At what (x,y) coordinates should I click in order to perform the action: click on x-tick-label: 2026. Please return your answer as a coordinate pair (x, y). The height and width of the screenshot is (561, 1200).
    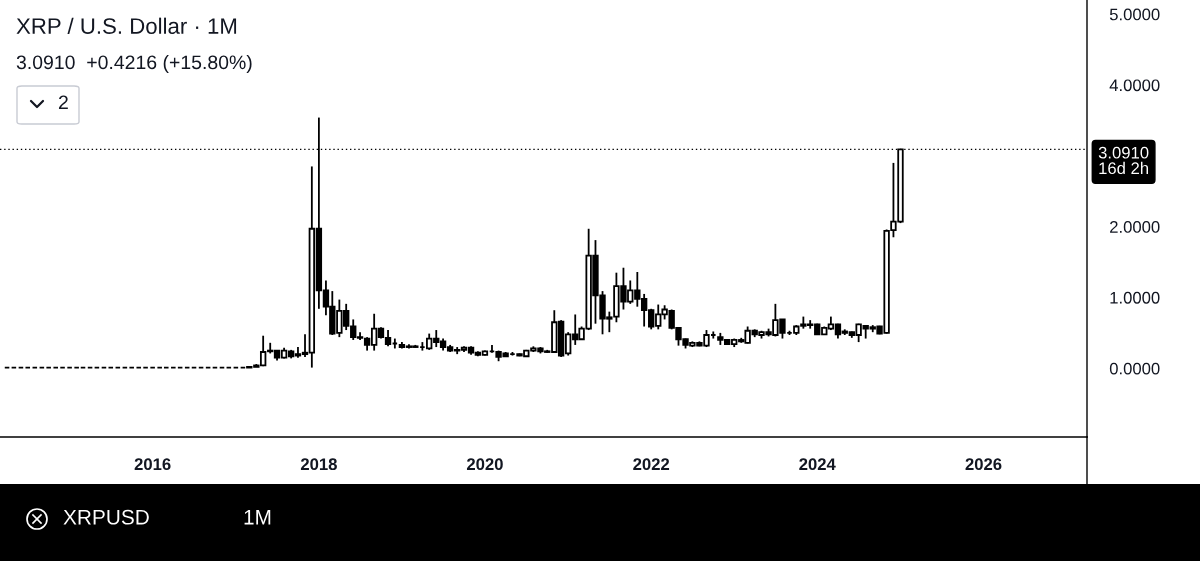
    Looking at the image, I should click on (983, 464).